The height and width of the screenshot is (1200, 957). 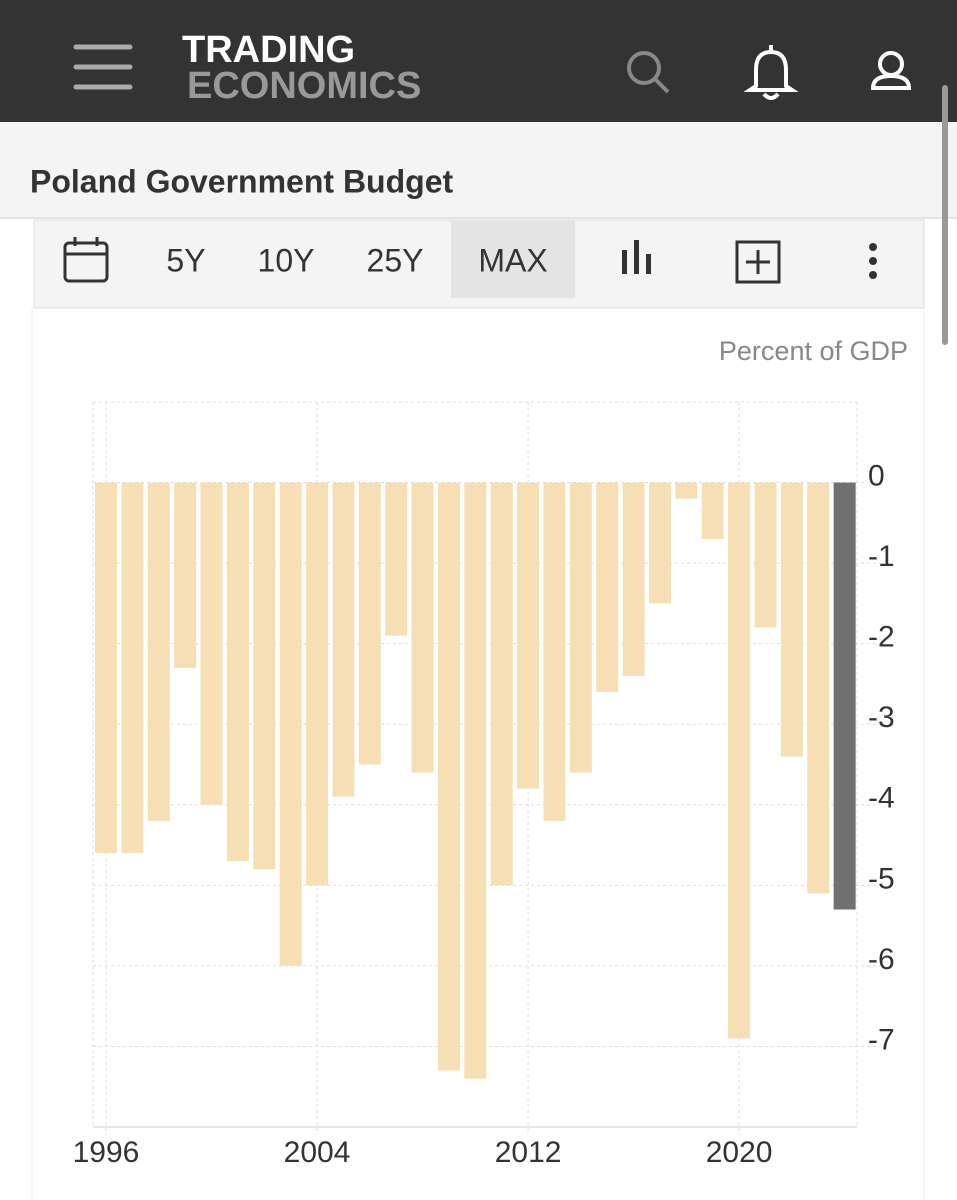 I want to click on calendar-icon, so click(x=86, y=260).